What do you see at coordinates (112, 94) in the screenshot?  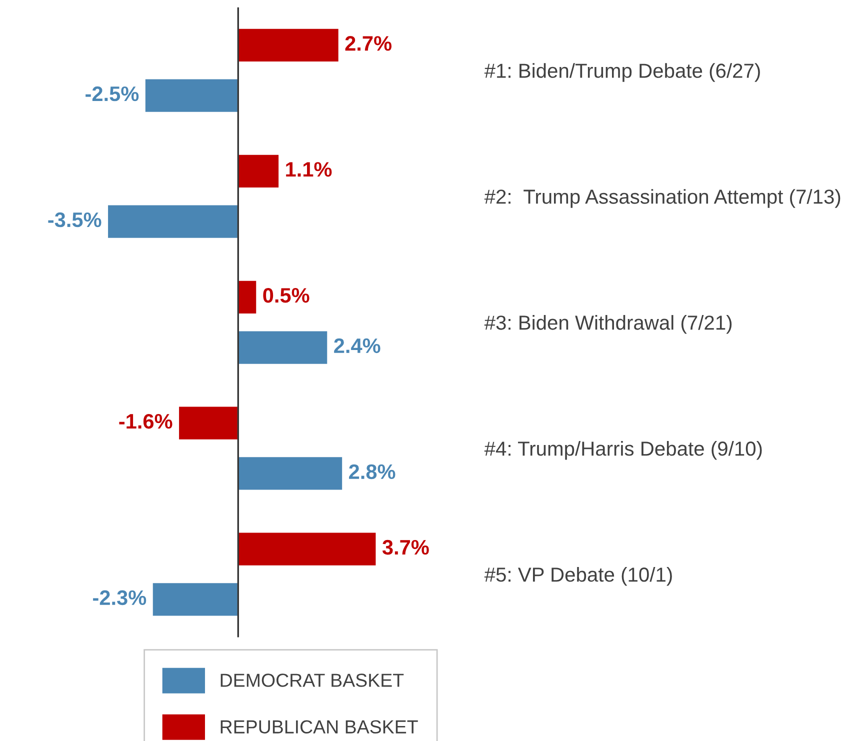 I see `data-label: -2.5%` at bounding box center [112, 94].